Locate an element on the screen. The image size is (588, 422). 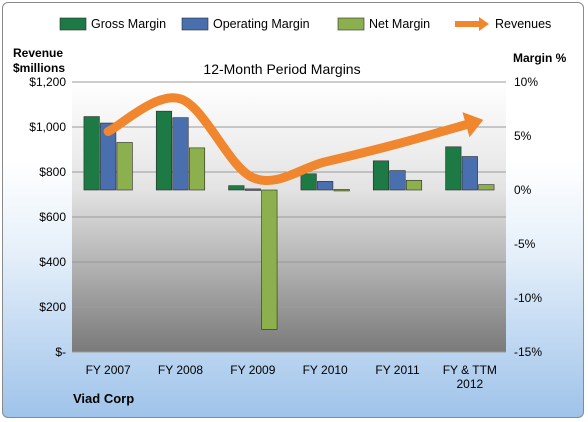
revenues-arrowhead is located at coordinates (473, 125).